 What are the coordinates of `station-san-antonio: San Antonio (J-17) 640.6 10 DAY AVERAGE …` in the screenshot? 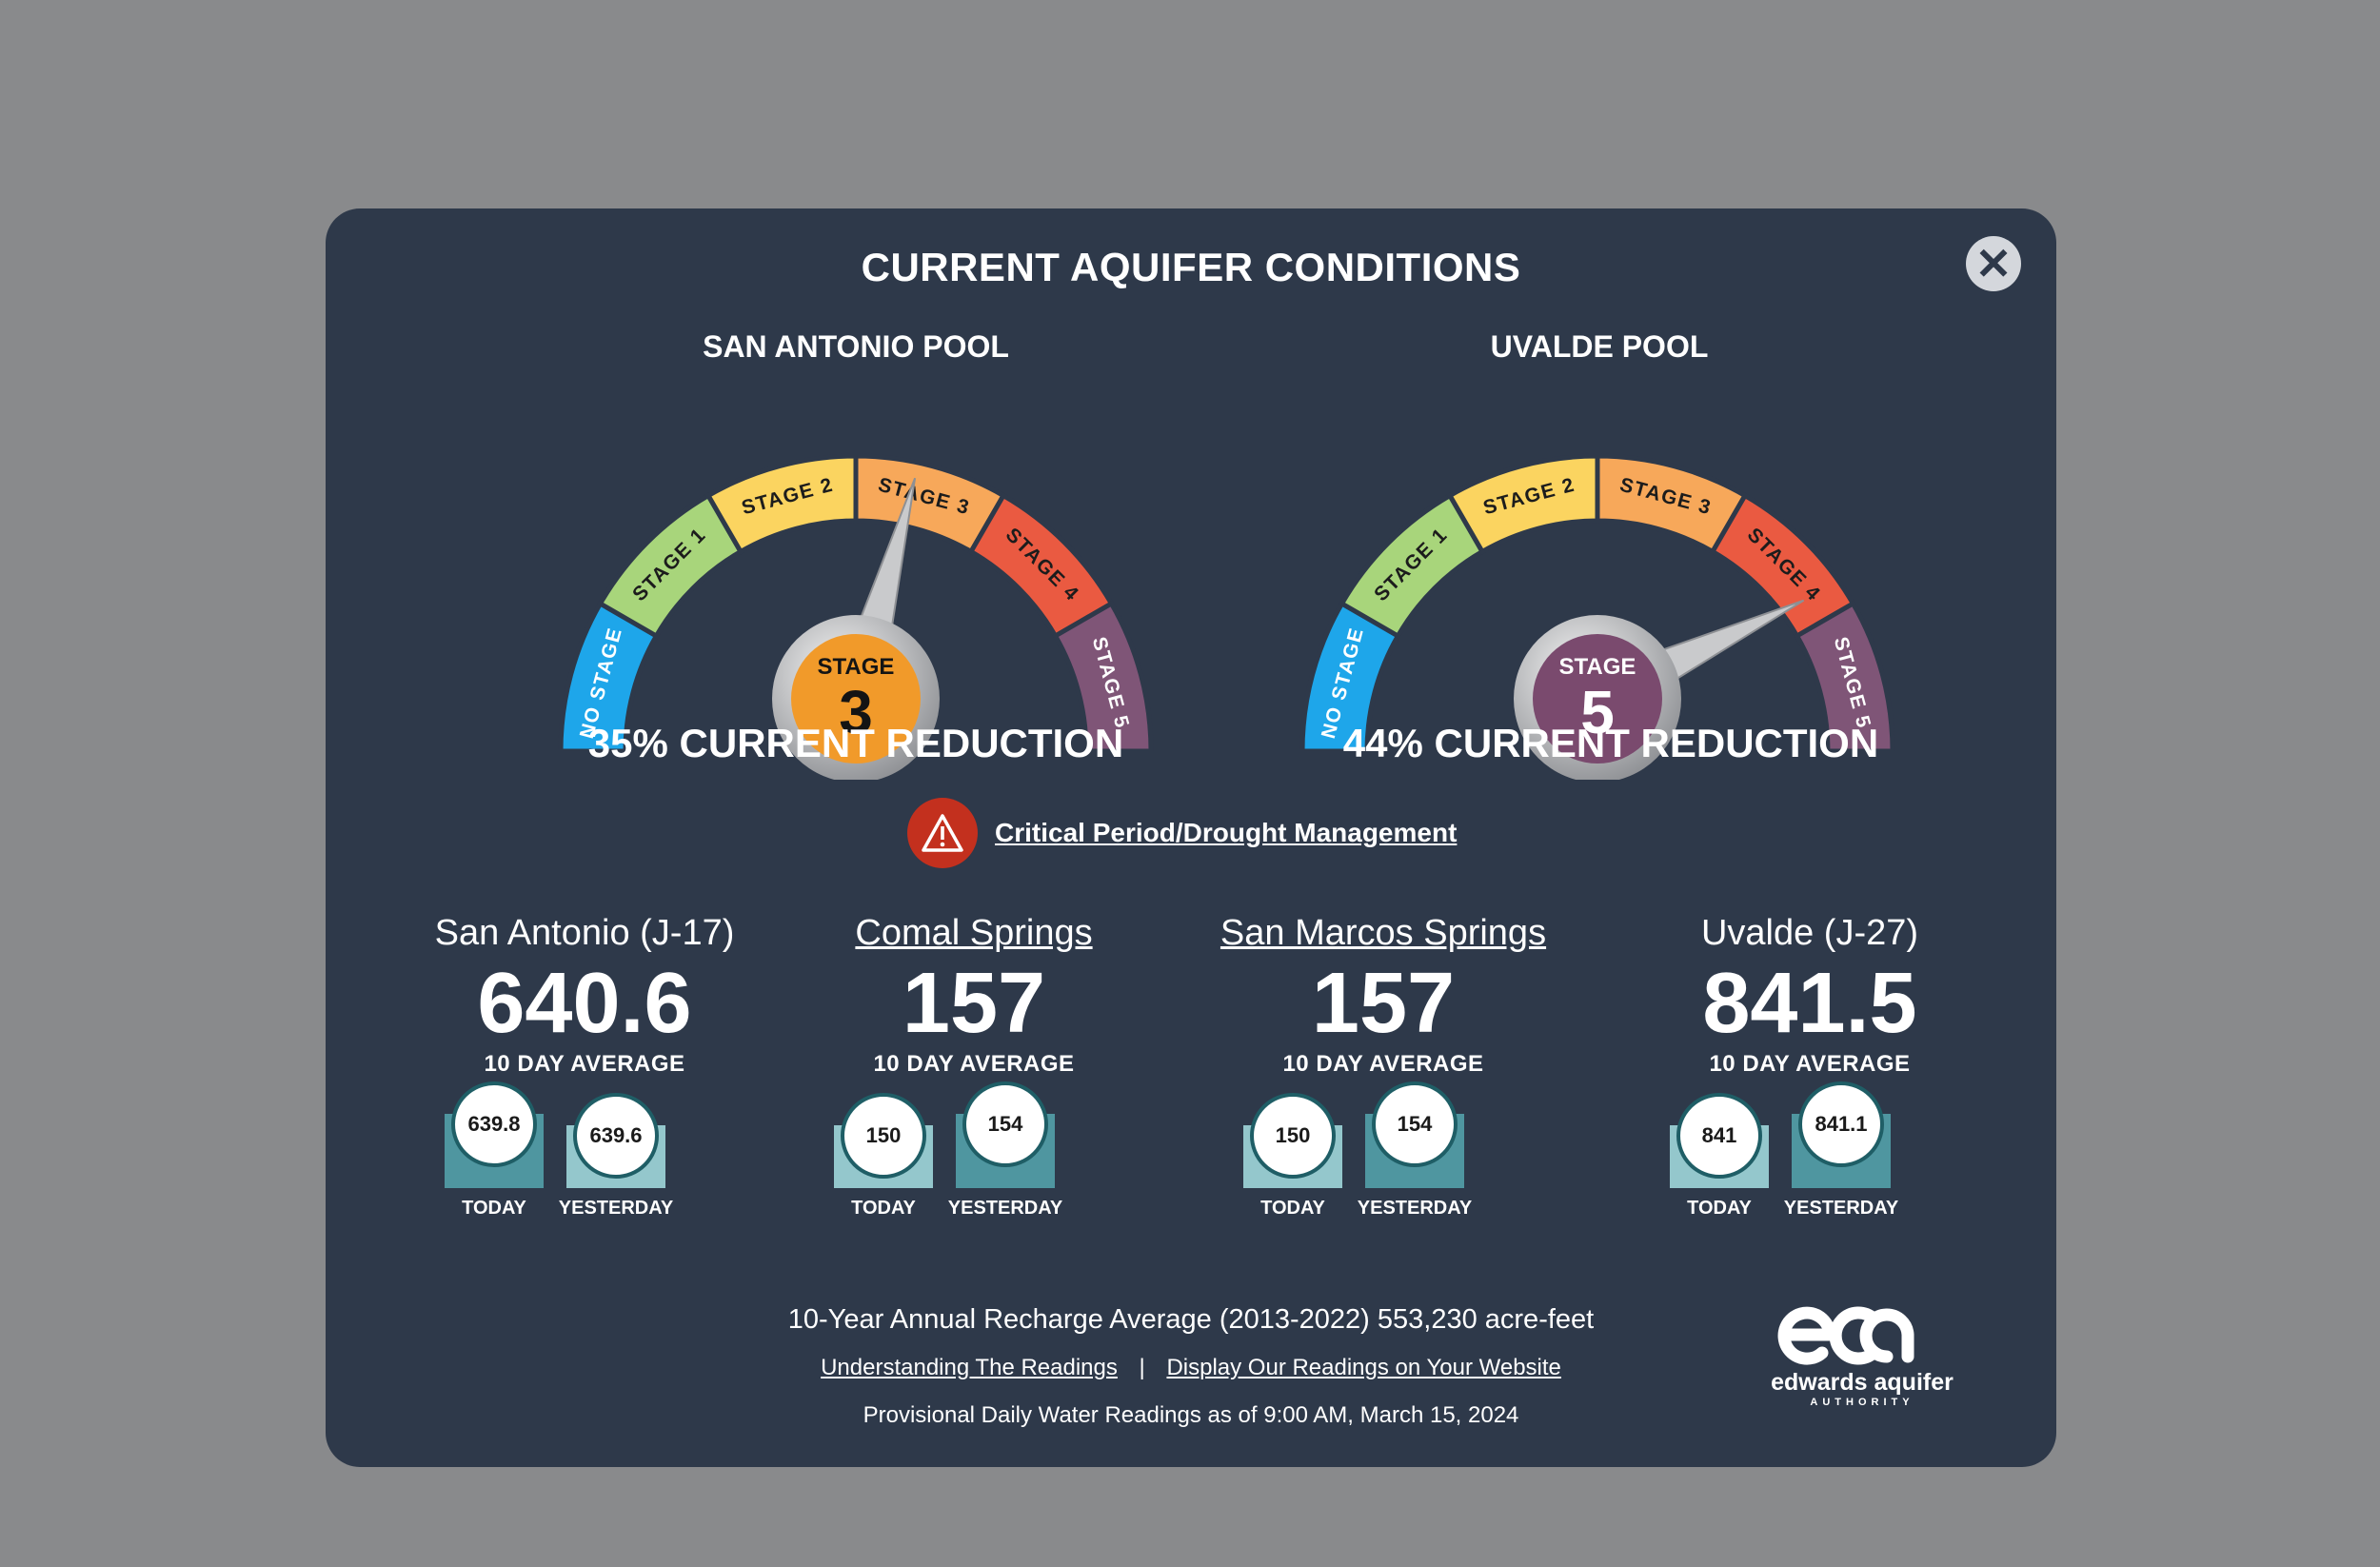 It's located at (584, 1073).